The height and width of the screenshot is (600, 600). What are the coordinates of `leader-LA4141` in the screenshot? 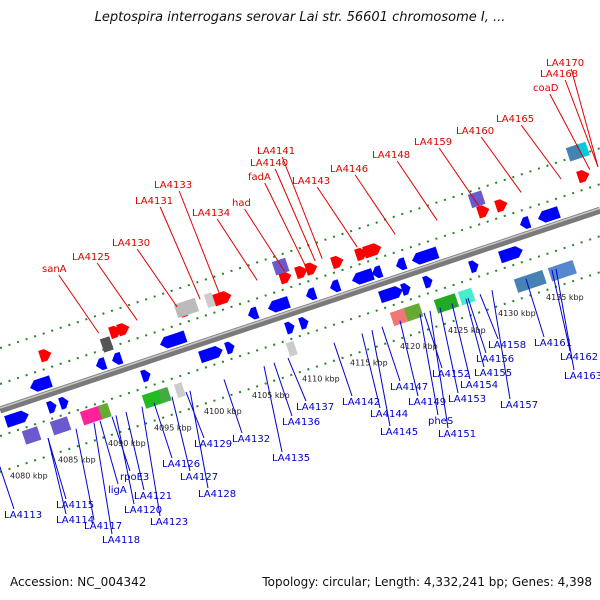 It's located at (302, 207).